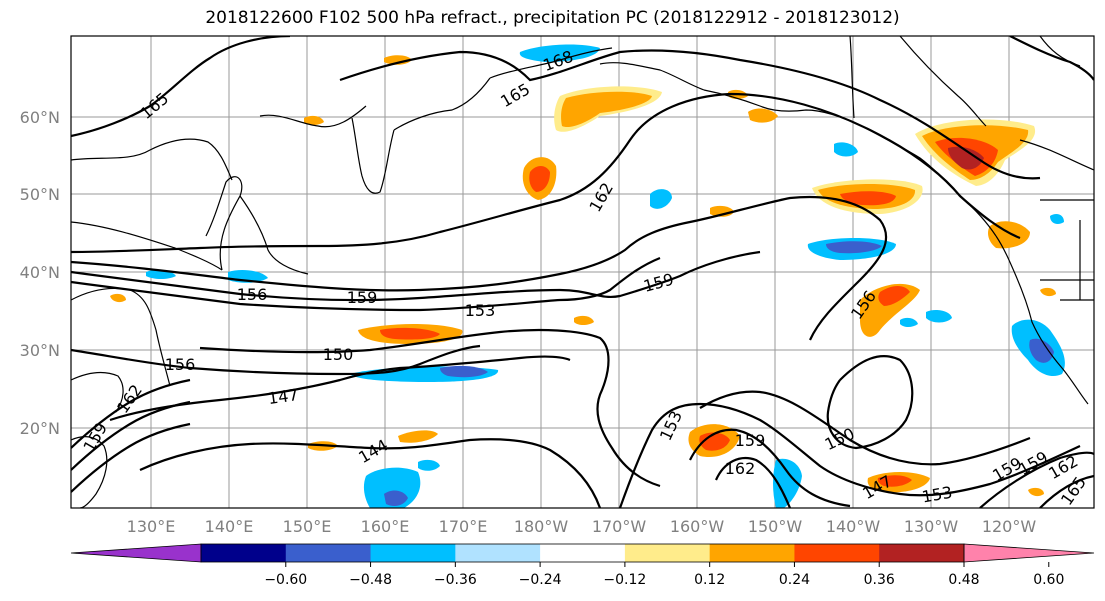  I want to click on contour-159-east, so click(770, 468).